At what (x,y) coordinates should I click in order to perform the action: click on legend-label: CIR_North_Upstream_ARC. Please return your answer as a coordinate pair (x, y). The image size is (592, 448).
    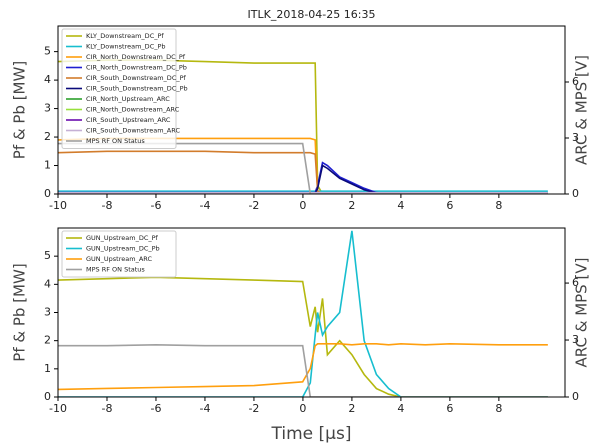
    Looking at the image, I should click on (128, 99).